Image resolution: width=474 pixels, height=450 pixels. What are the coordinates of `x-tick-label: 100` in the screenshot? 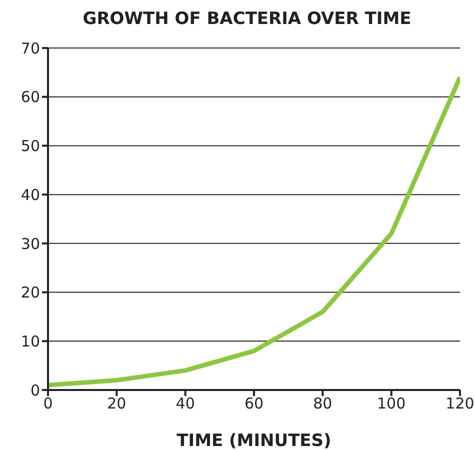 It's located at (391, 403).